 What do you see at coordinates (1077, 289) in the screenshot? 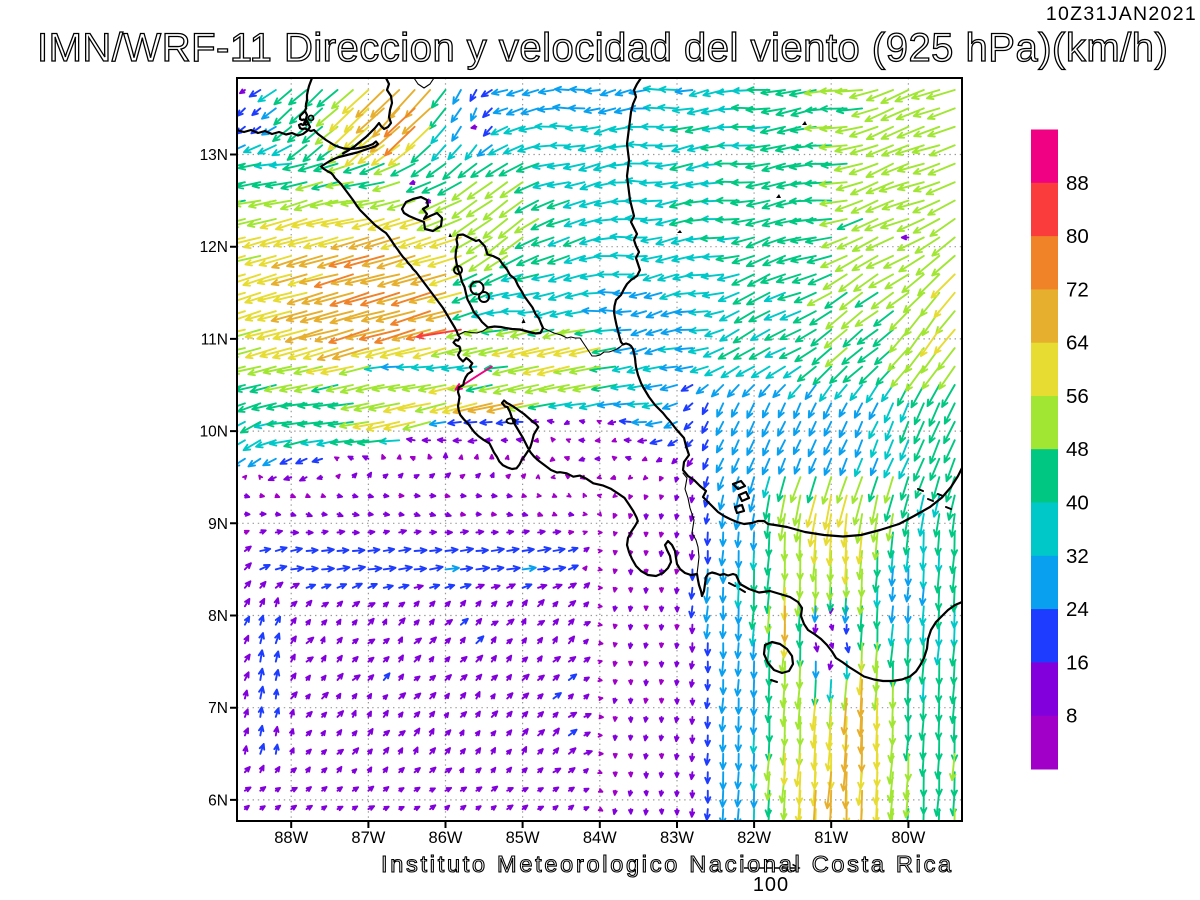
I see `svg-text: 72` at bounding box center [1077, 289].